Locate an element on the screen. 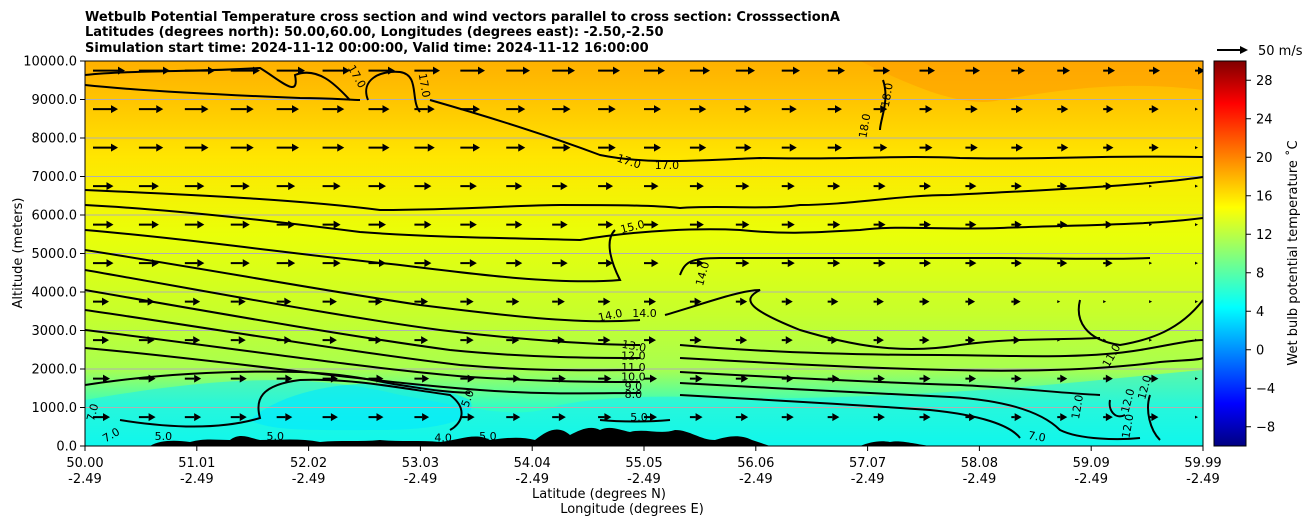 The image size is (1311, 526). colorbar-tick-label: −8 is located at coordinates (1265, 427).